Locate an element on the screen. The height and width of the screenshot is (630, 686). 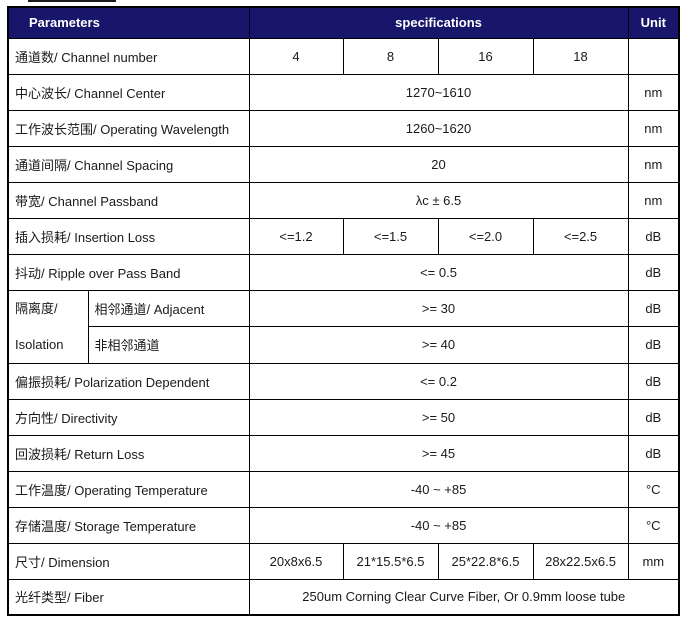
param-label: 抖动/ Ripple over Pass Band is located at coordinates (128, 272).